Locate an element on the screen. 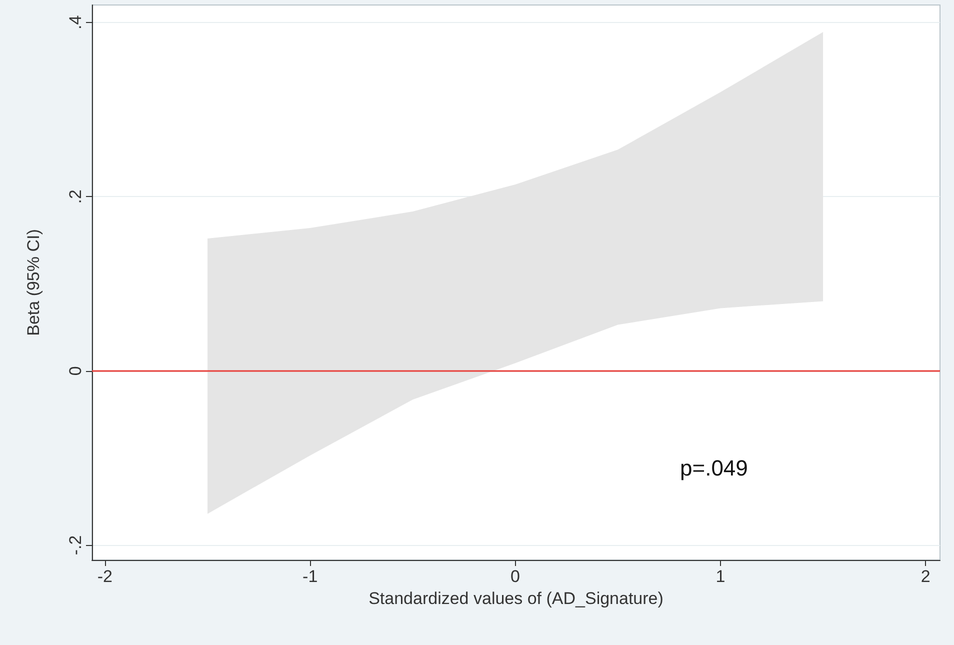 The image size is (954, 645). y-tick-label: .4 is located at coordinates (75, 22).